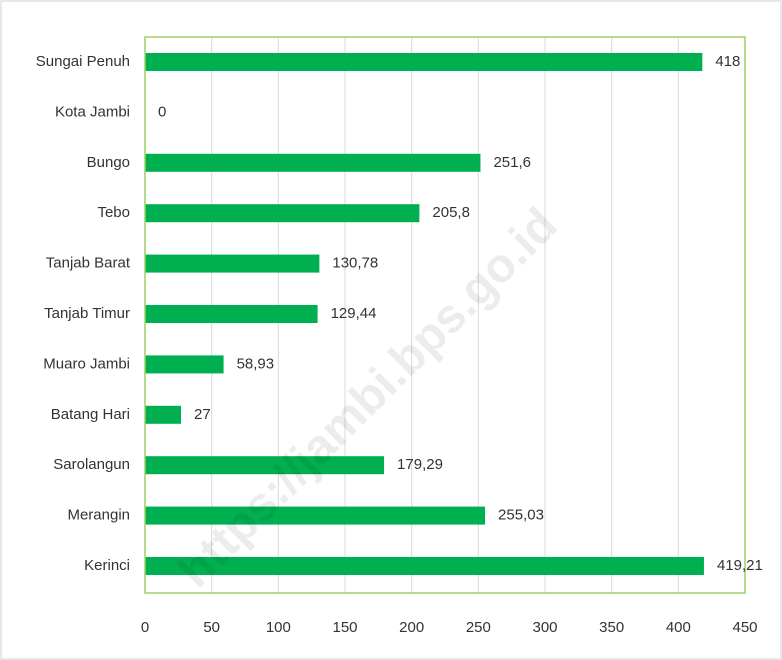 The image size is (782, 660). What do you see at coordinates (91, 464) in the screenshot?
I see `y-tick-label: Sarolangun` at bounding box center [91, 464].